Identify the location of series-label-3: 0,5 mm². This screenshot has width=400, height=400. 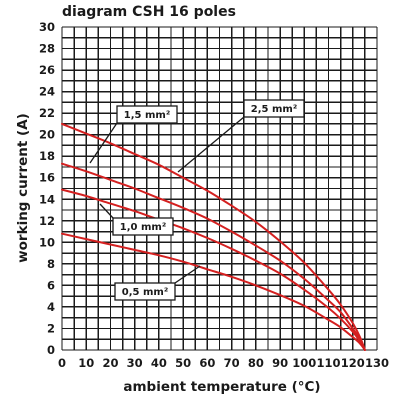
(157, 283).